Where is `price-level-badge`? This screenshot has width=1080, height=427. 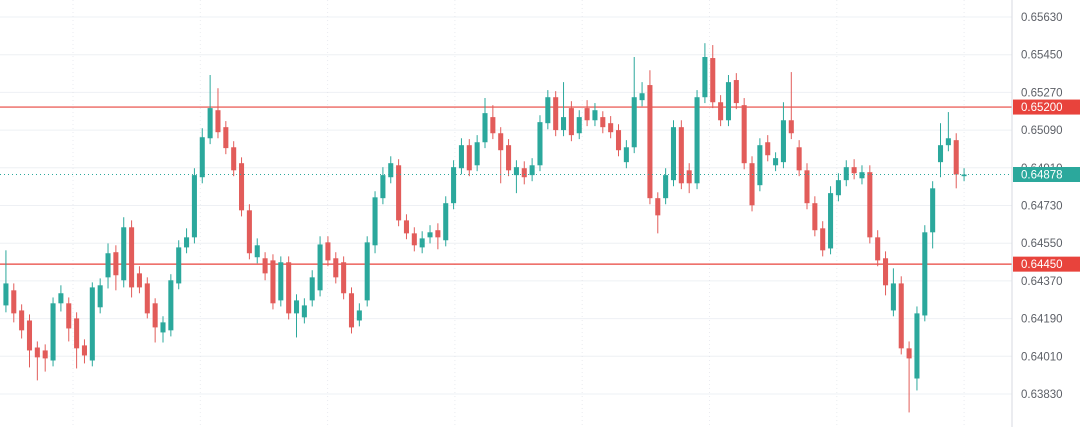 price-level-badge is located at coordinates (1046, 264).